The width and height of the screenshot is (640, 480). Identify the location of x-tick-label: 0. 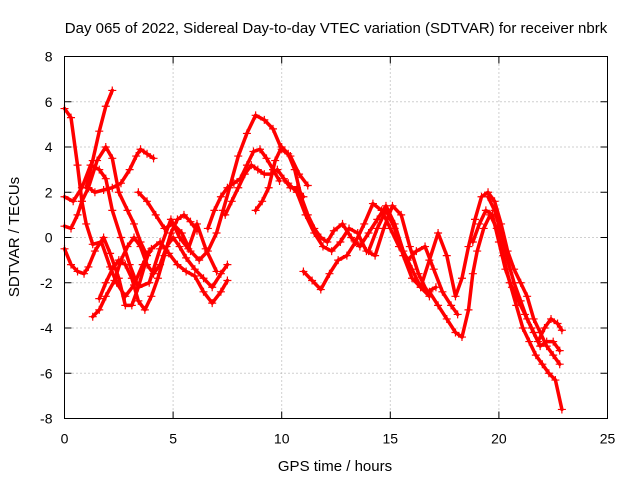
(65, 439).